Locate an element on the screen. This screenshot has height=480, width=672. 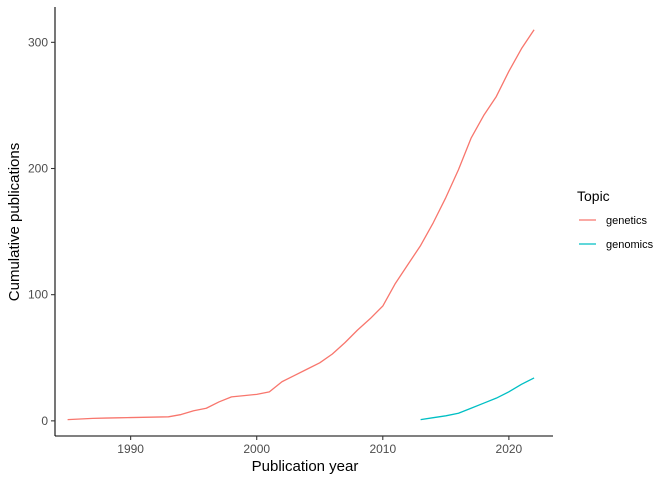
legend-label-genomics: genomics is located at coordinates (630, 245).